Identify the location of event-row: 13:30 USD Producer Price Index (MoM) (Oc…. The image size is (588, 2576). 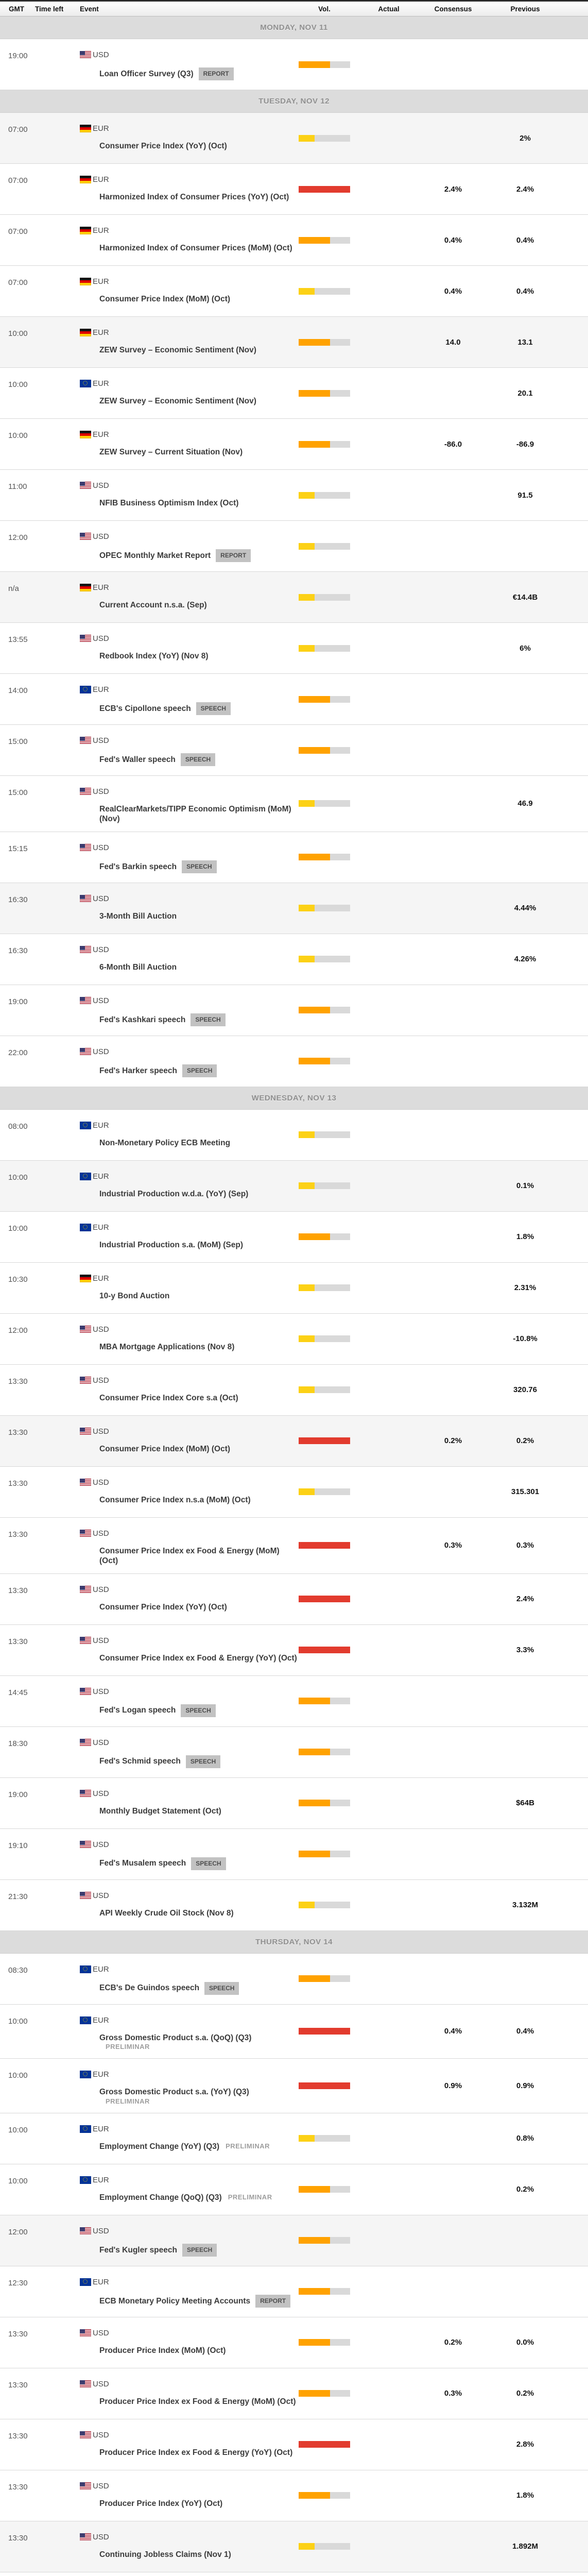
(294, 2342).